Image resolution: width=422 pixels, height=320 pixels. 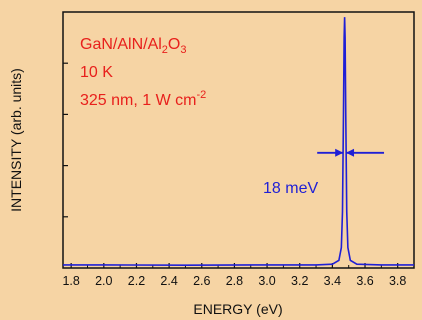 I want to click on fwhm-arrow-left, so click(x=339, y=152).